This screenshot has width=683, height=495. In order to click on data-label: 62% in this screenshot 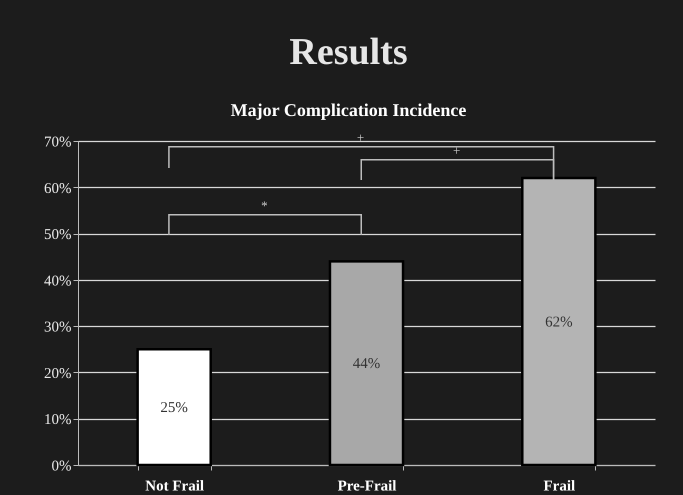, I will do `click(559, 322)`.